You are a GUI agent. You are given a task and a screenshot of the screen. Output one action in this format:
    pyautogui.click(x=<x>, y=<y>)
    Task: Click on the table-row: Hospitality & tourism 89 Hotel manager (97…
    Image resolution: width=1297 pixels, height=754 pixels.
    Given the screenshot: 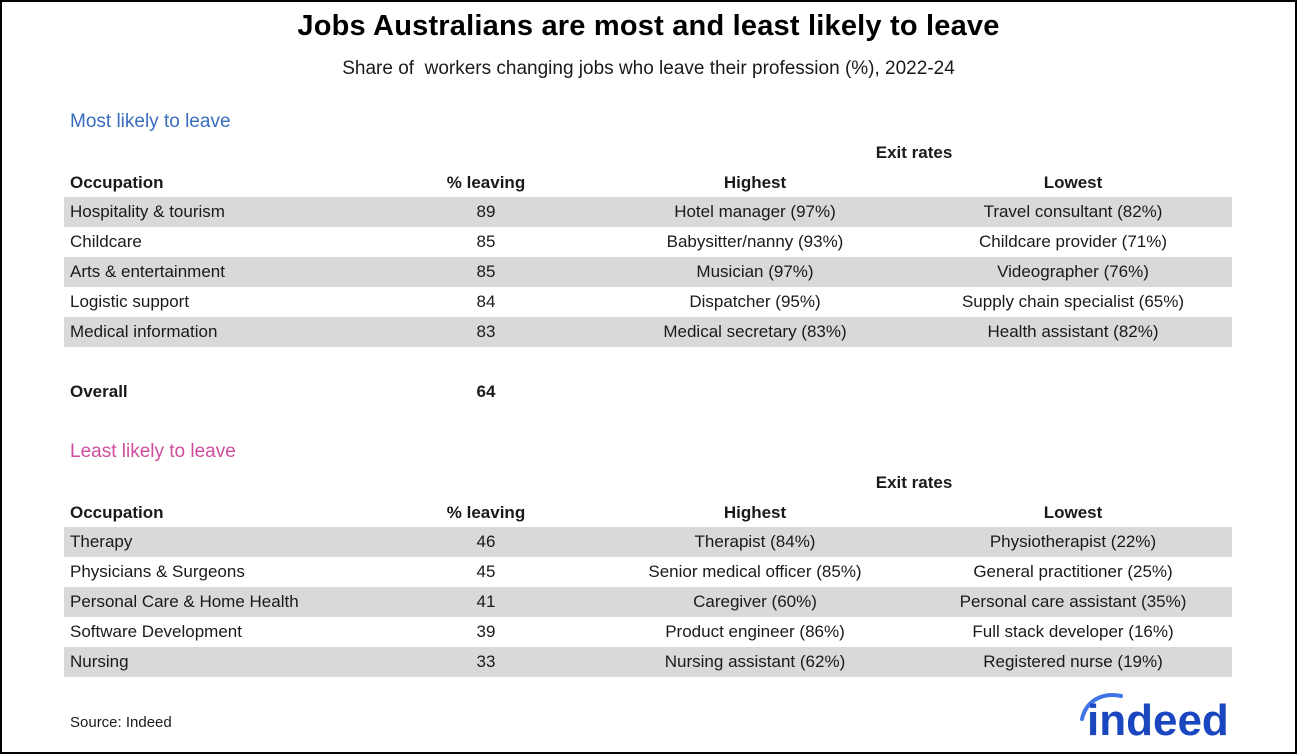 What is the action you would take?
    pyautogui.click(x=648, y=212)
    